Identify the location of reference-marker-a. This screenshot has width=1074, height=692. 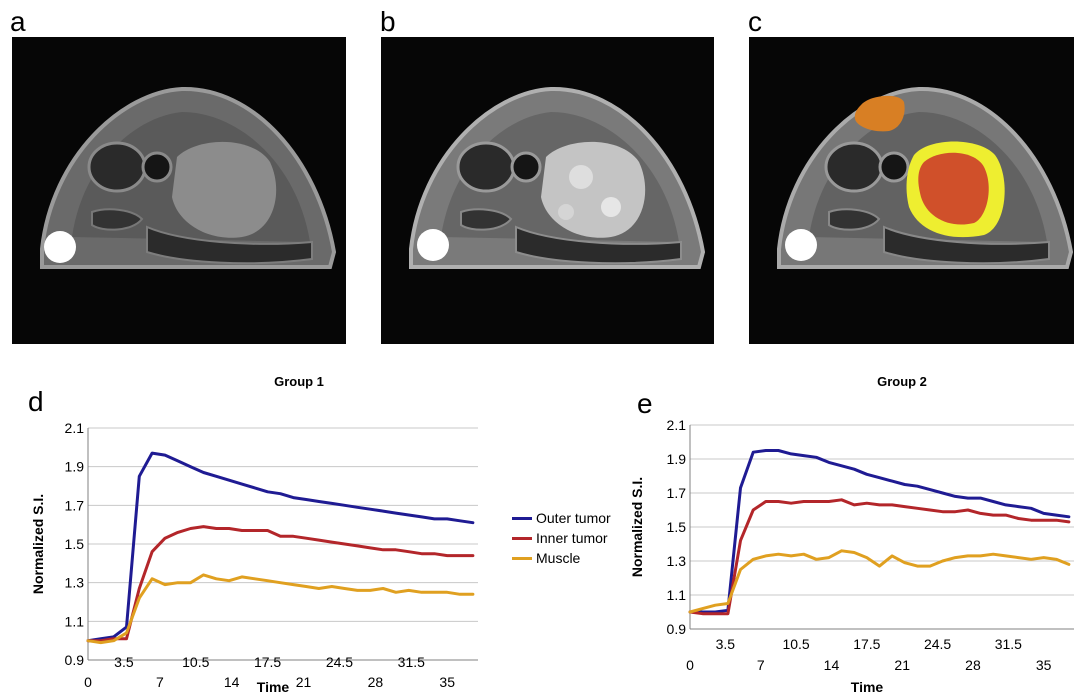
(60, 247).